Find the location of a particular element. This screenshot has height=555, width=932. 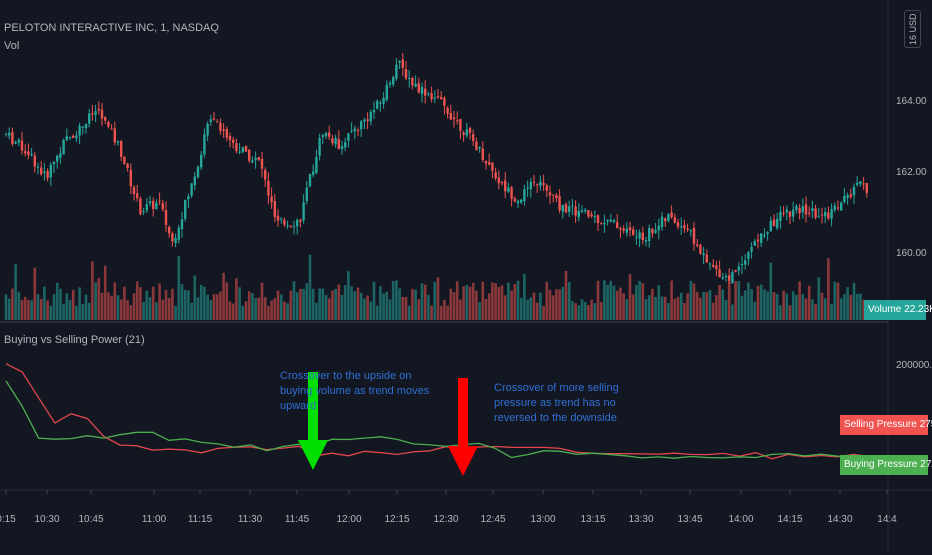

buying-pressure-line is located at coordinates (438, 419).